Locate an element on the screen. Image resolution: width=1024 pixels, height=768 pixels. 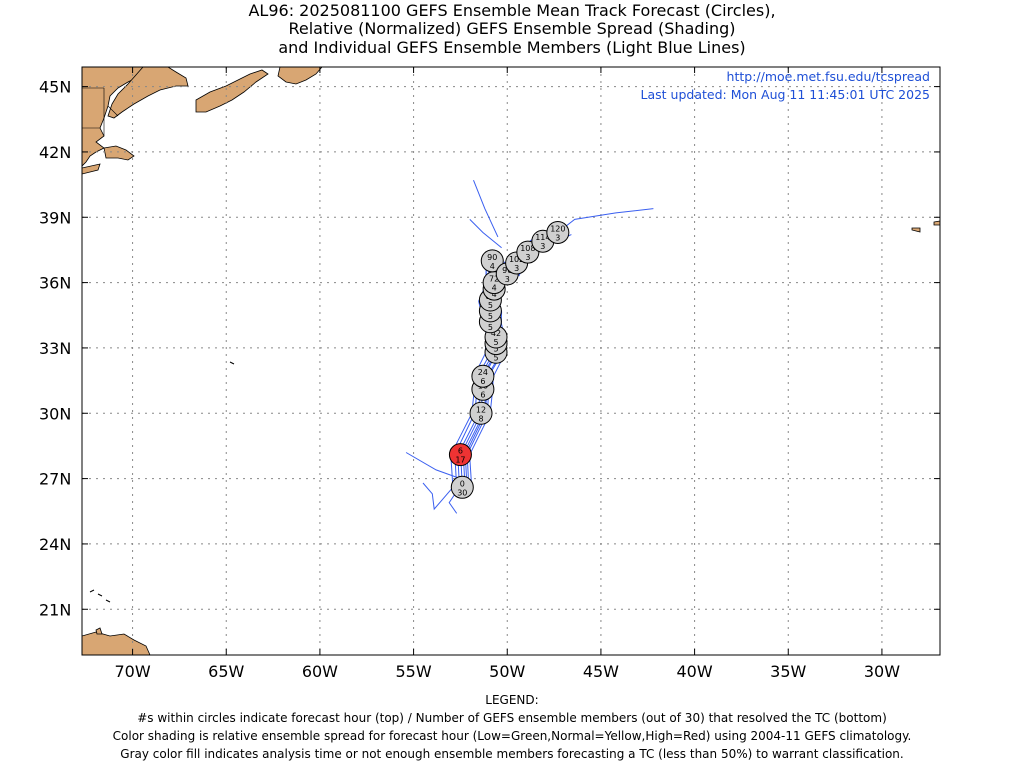
mean-track-point: 030 is located at coordinates (462, 487).